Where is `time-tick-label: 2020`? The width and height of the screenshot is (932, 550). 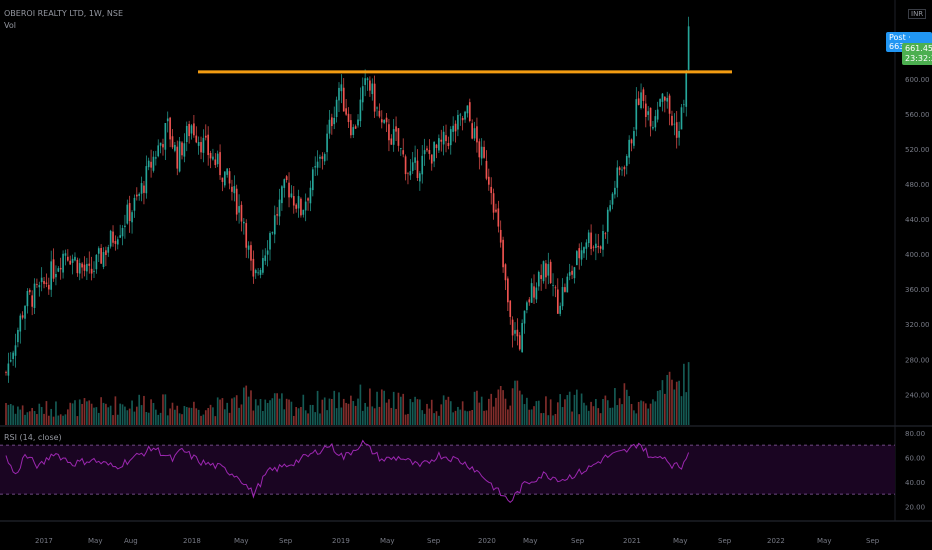
time-tick-label: 2020 is located at coordinates (487, 541).